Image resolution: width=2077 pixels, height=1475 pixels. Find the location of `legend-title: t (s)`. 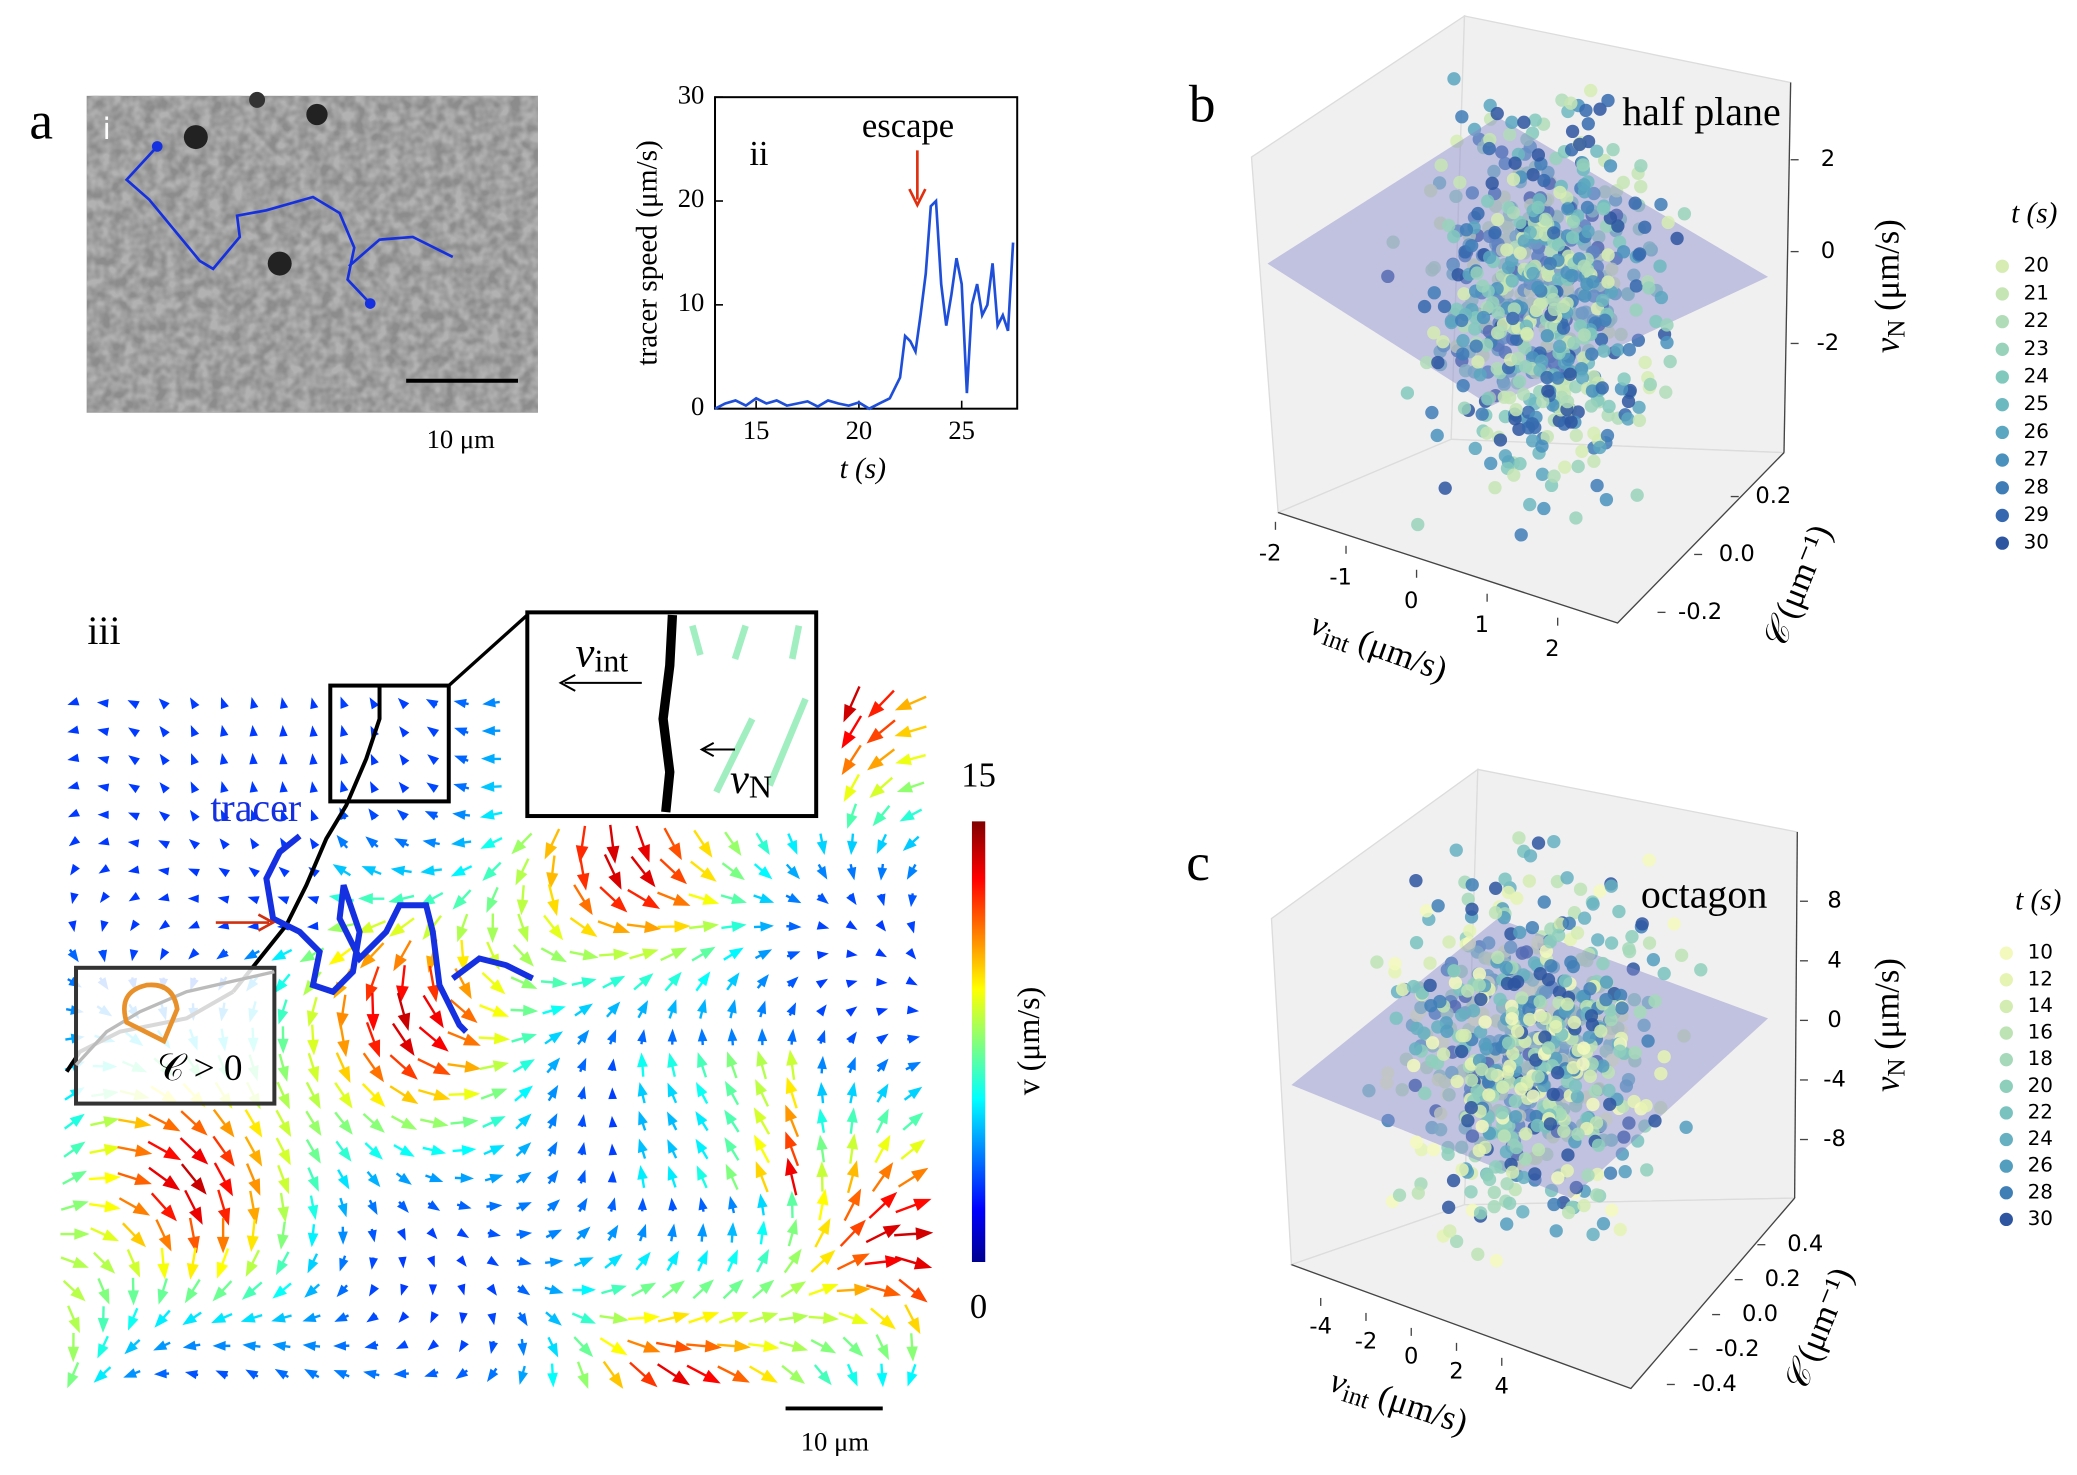

legend-title: t (s) is located at coordinates (2038, 900).